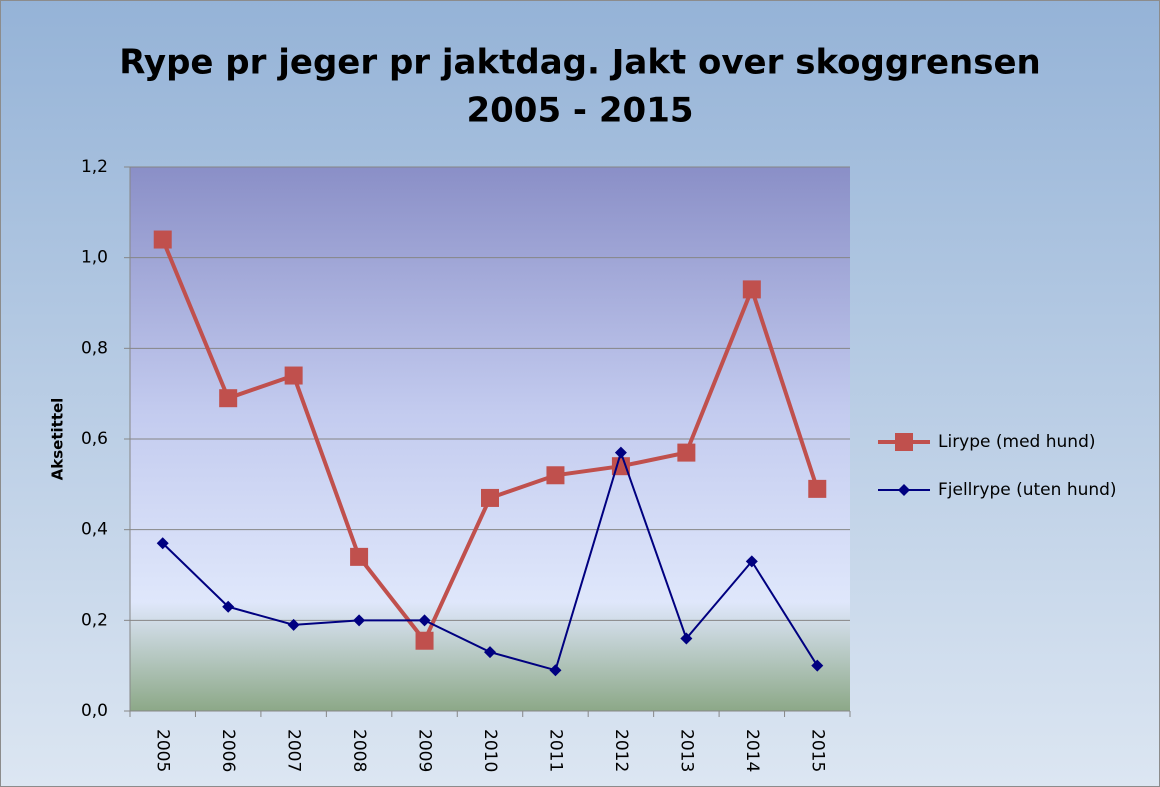 This screenshot has height=787, width=1160. What do you see at coordinates (621, 750) in the screenshot?
I see `x-tick-label: 2012` at bounding box center [621, 750].